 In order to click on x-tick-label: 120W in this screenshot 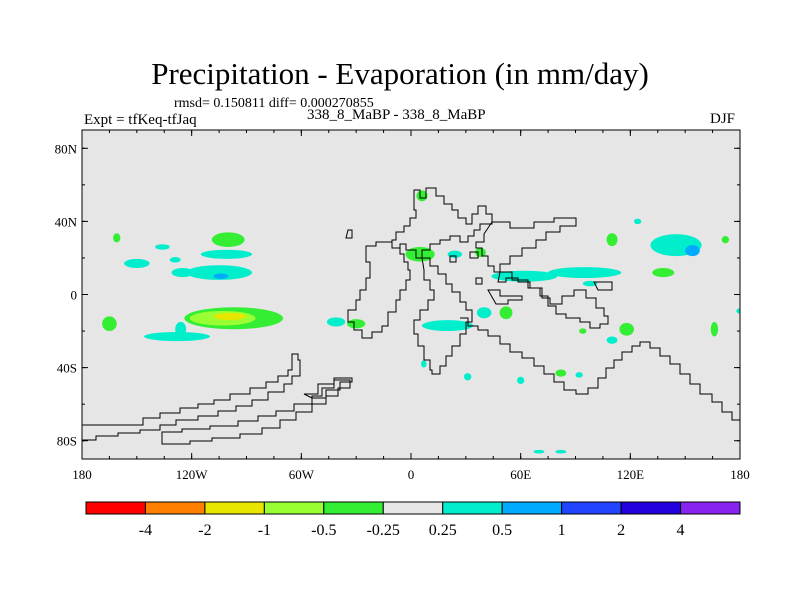, I will do `click(192, 474)`.